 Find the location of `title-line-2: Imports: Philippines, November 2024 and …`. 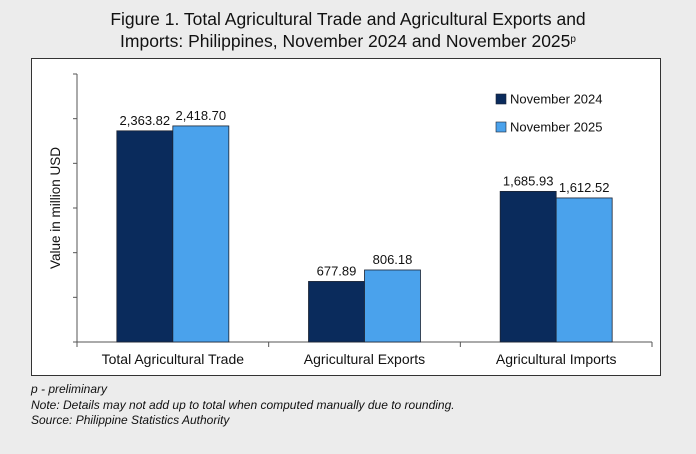

title-line-2: Imports: Philippines, November 2024 and … is located at coordinates (348, 41).